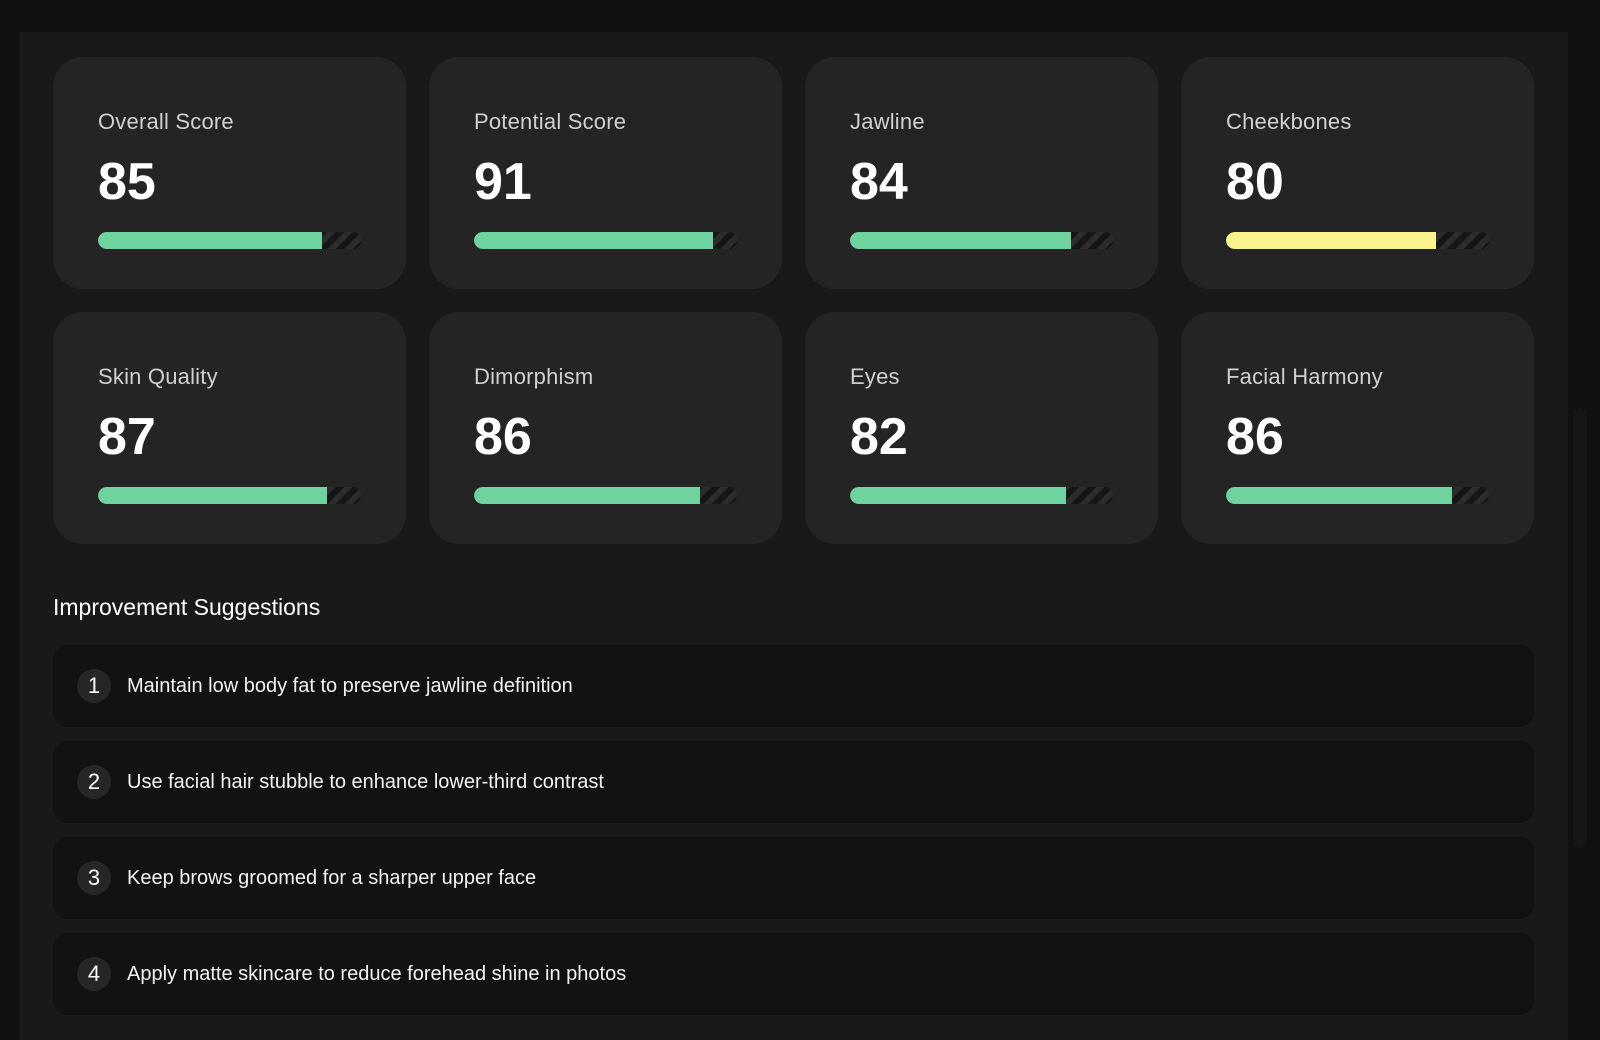 The image size is (1600, 1040). I want to click on metric-label: Dimorphism, so click(534, 376).